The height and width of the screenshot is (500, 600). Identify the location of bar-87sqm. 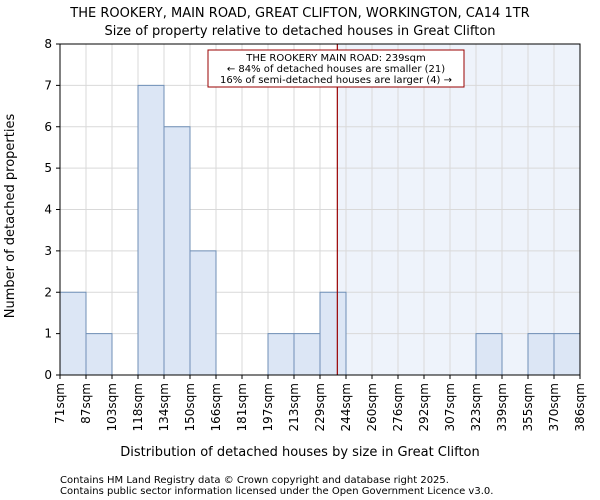
(99, 354).